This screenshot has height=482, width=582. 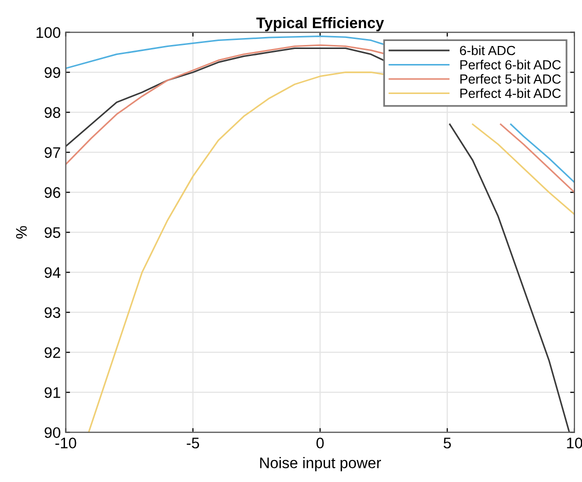 I want to click on y-tick-label: 94, so click(x=52, y=272).